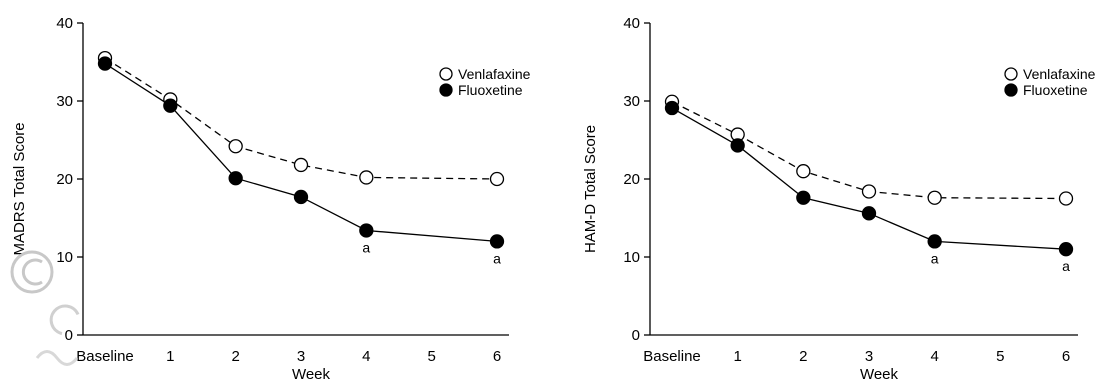 The image size is (1107, 381). Describe the element at coordinates (45, 308) in the screenshot. I see `copyright-watermark` at that location.